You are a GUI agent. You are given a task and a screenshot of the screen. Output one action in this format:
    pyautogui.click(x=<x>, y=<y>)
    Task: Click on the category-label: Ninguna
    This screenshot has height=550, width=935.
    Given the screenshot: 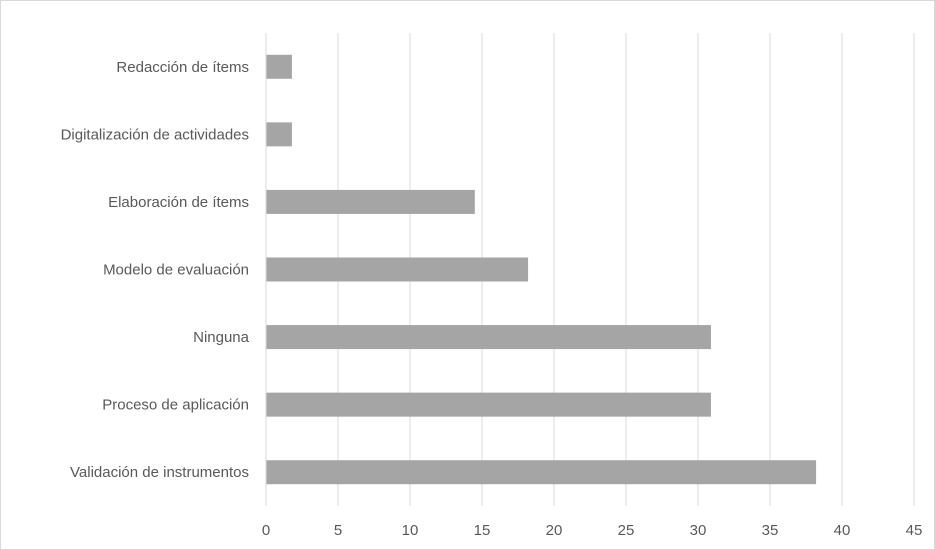 What is the action you would take?
    pyautogui.click(x=221, y=337)
    